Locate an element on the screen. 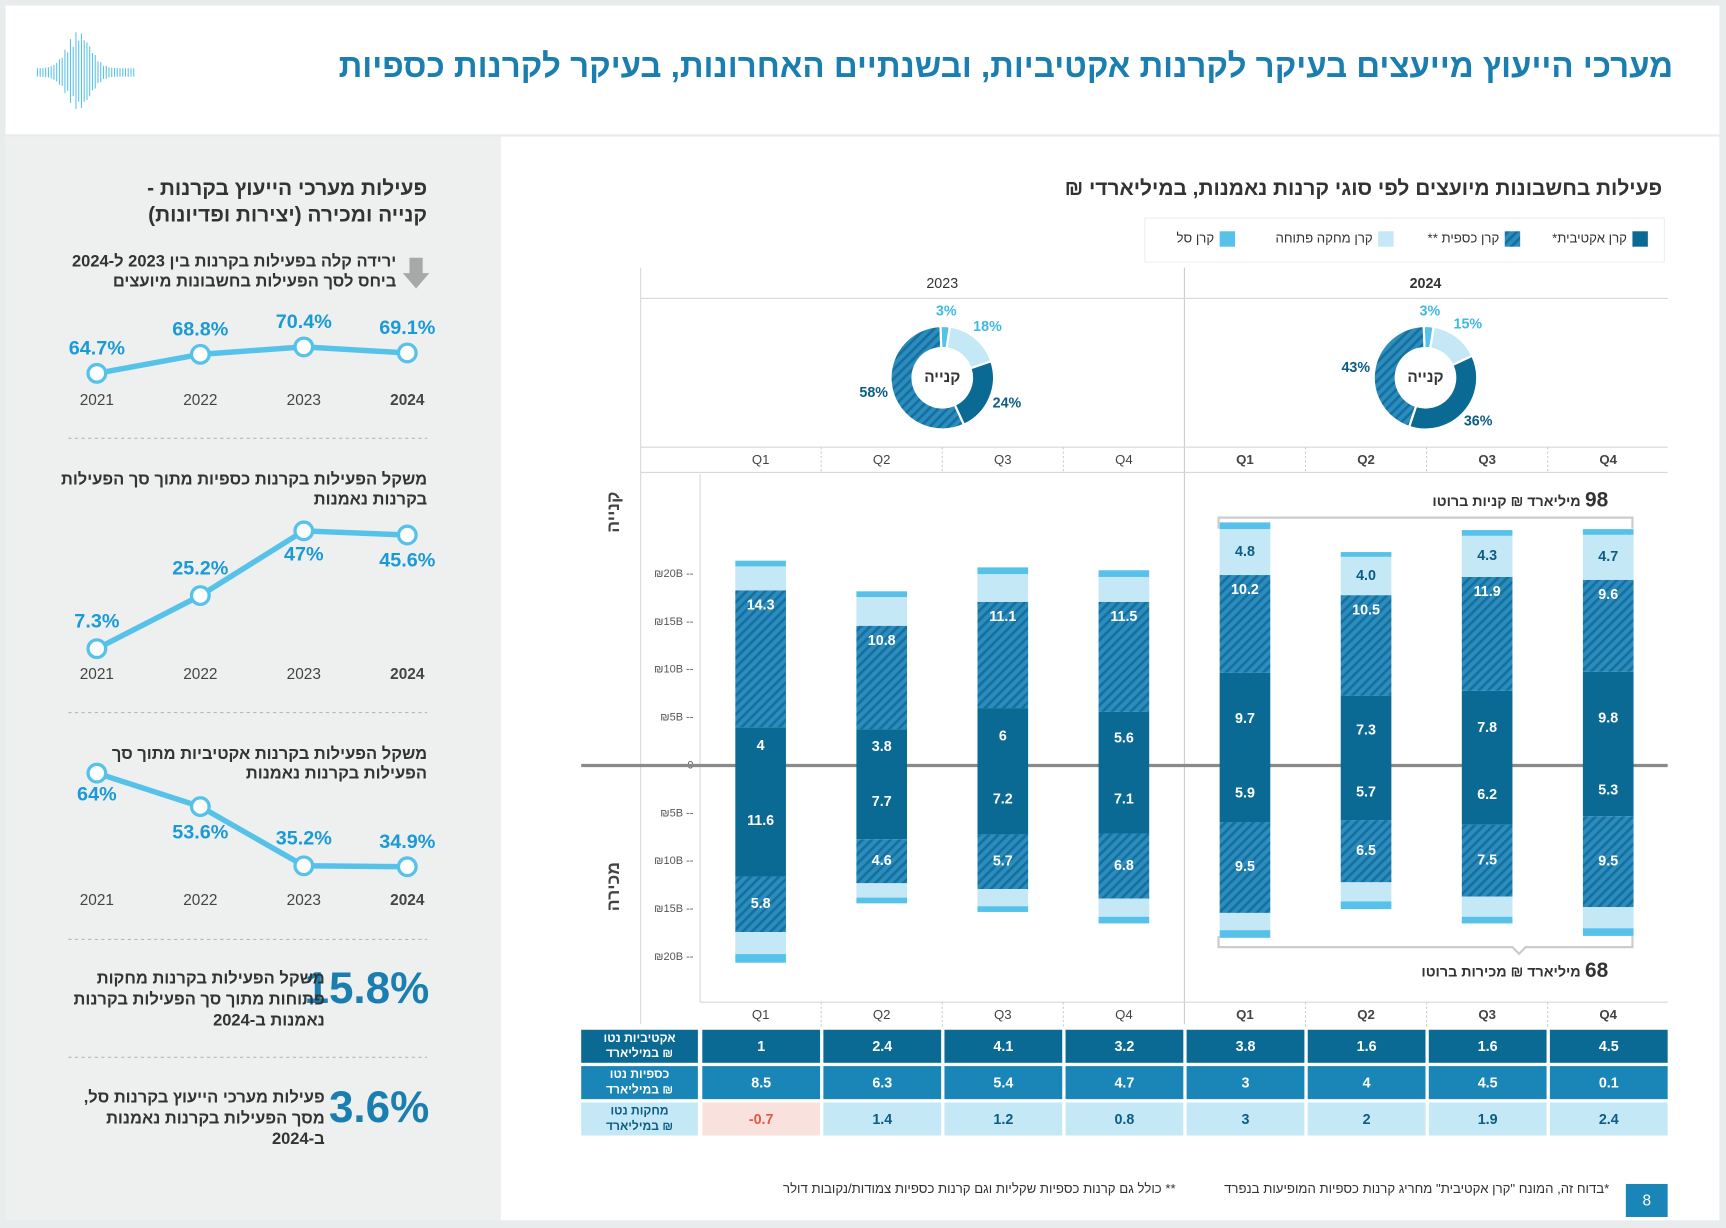  table-cell-value: 1.9 is located at coordinates (1488, 1120).